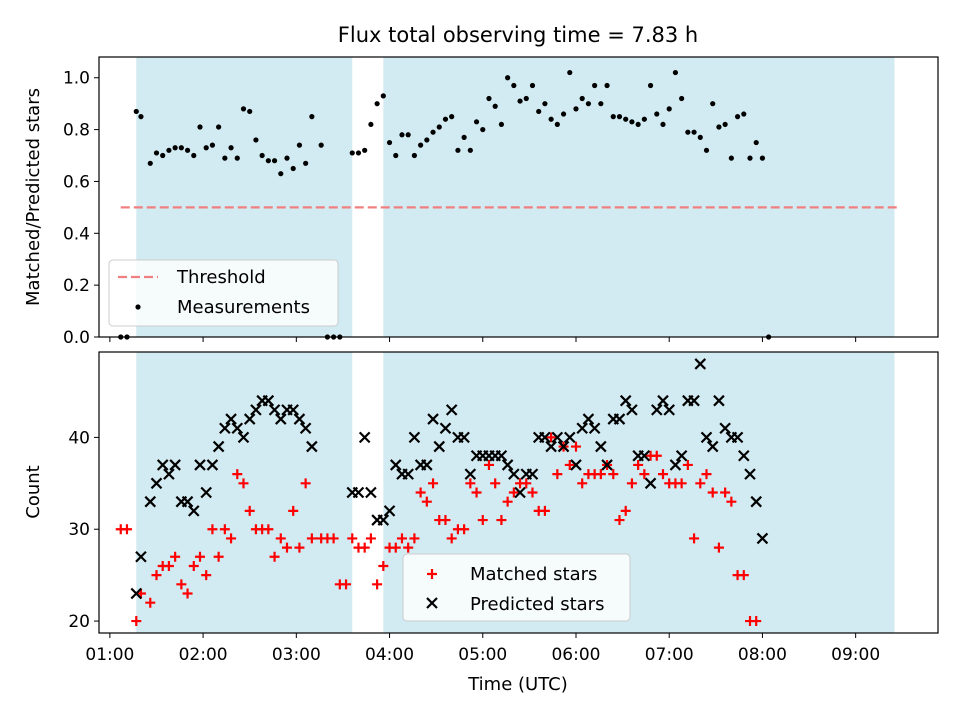  What do you see at coordinates (76, 338) in the screenshot?
I see `top-y-tick-label: 0.0` at bounding box center [76, 338].